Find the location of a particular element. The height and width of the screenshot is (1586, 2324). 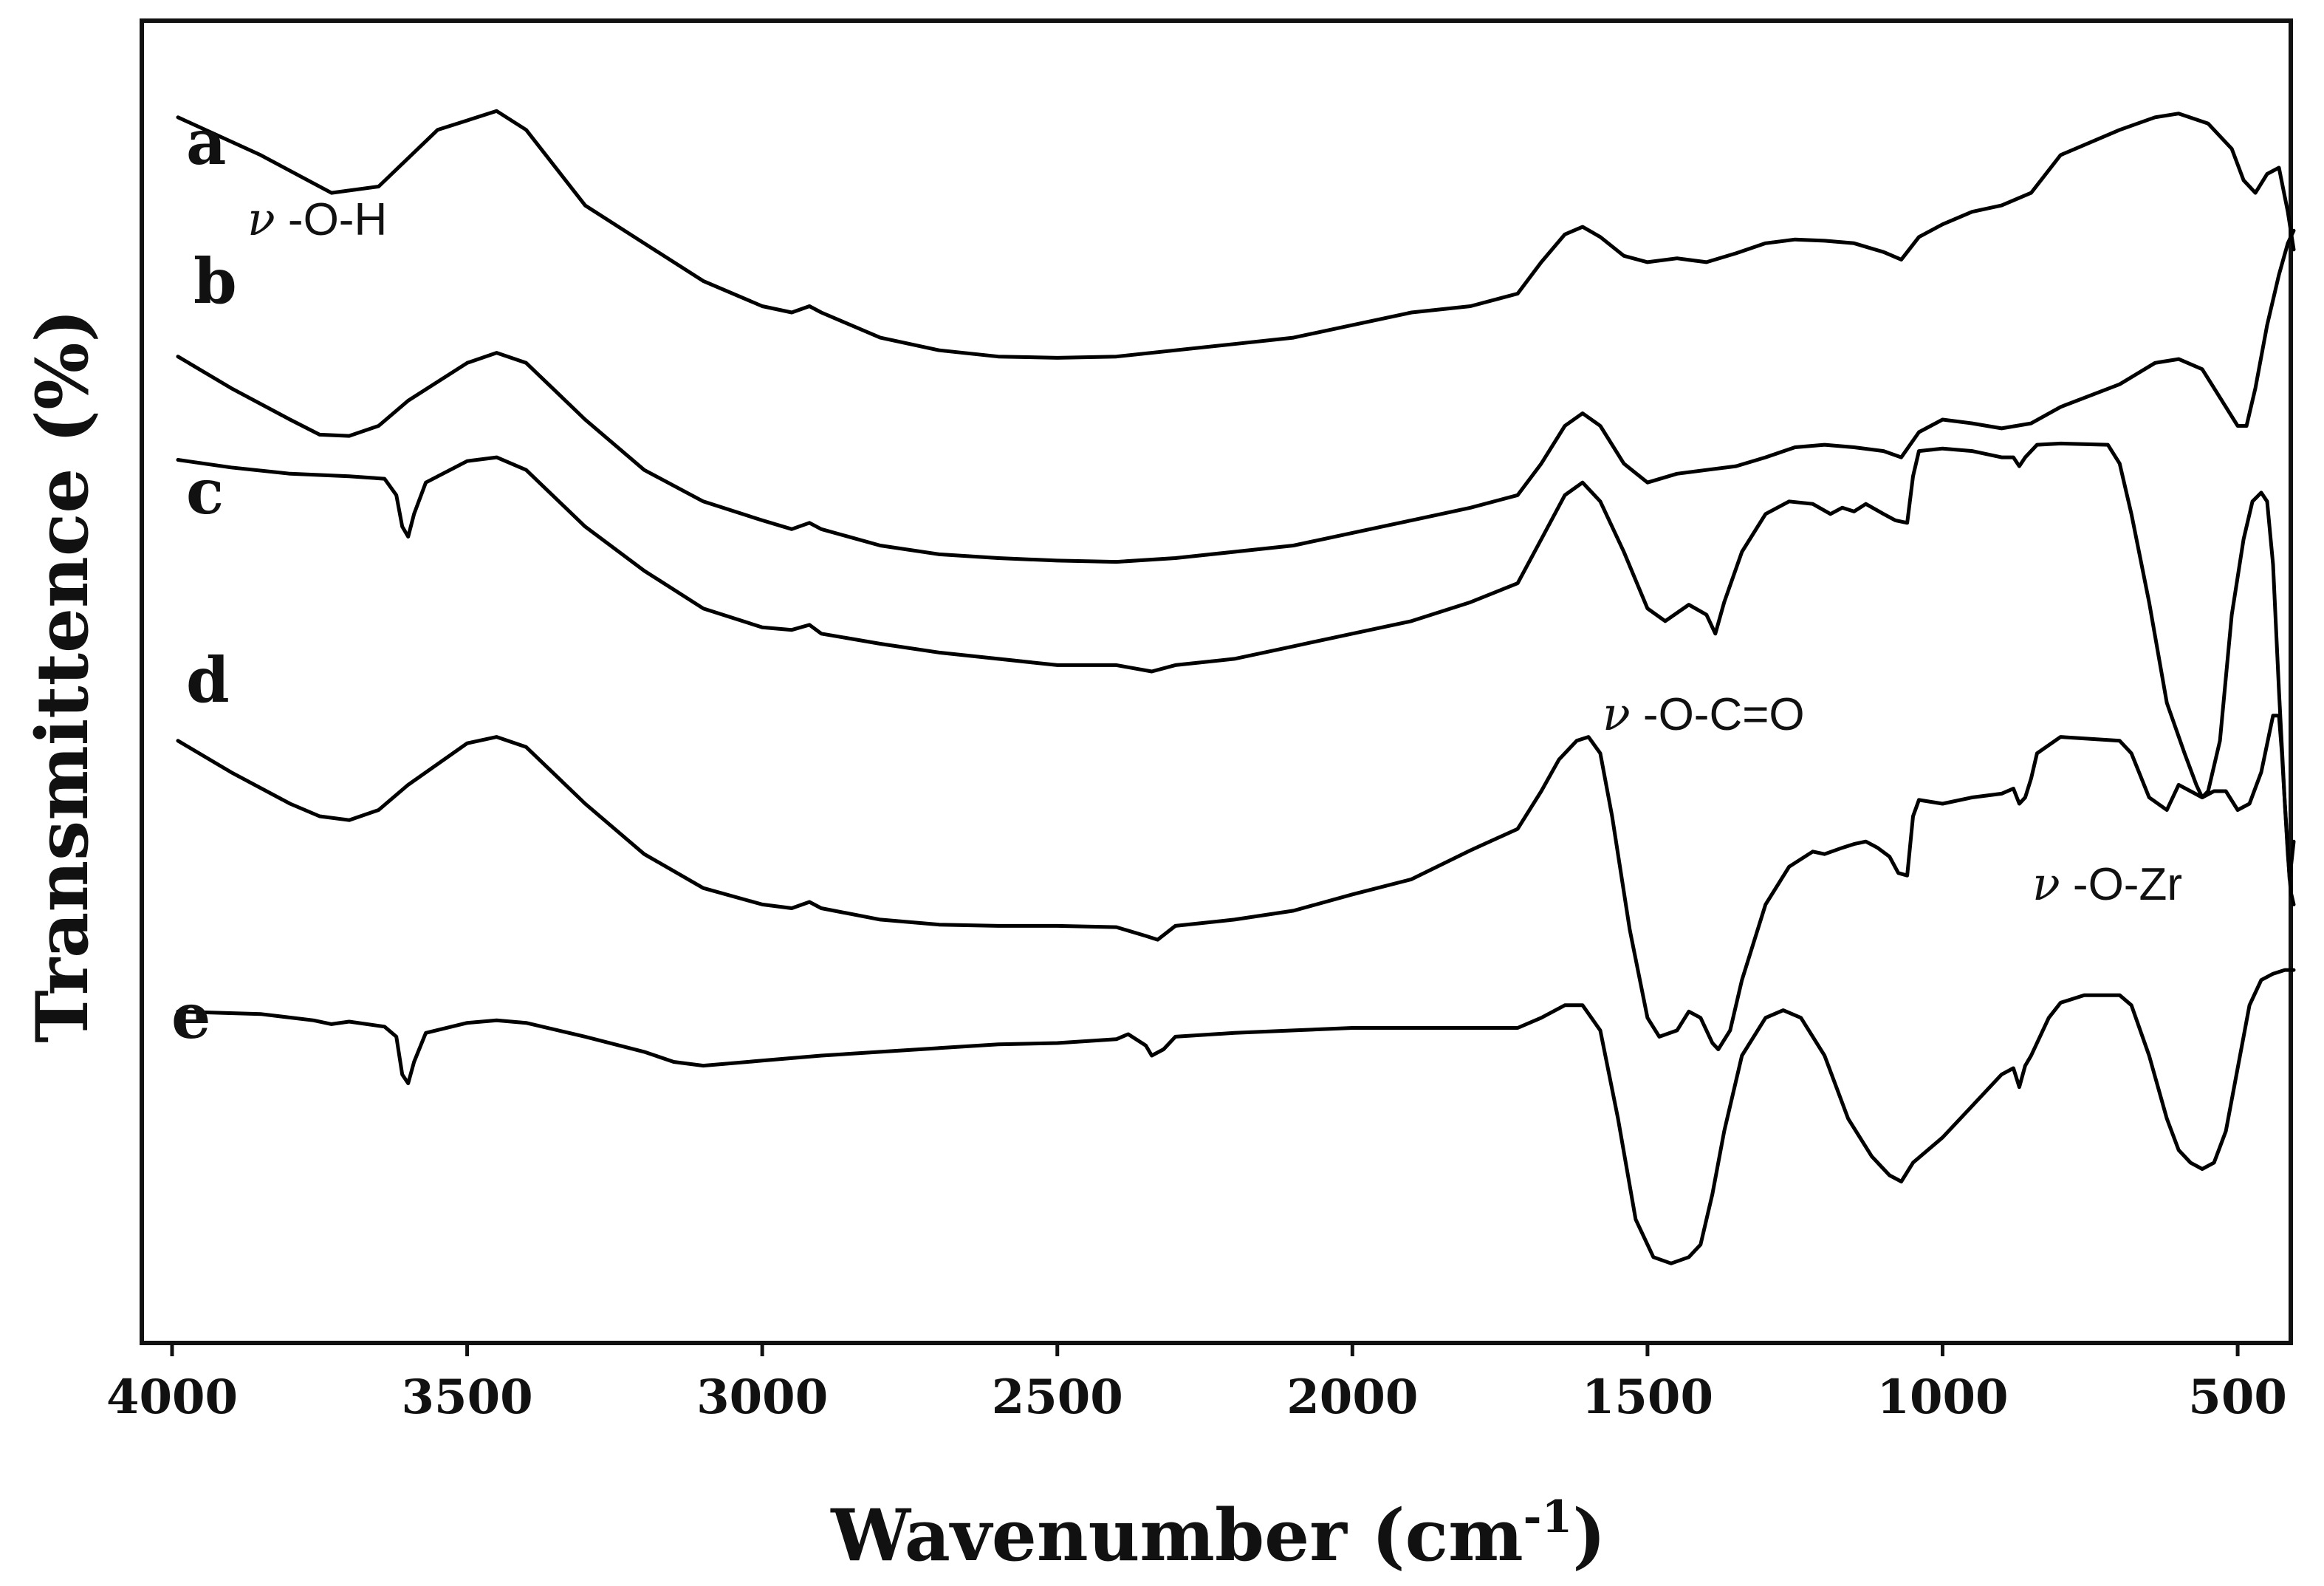

x-axis-title-close: ) is located at coordinates (1589, 1535).